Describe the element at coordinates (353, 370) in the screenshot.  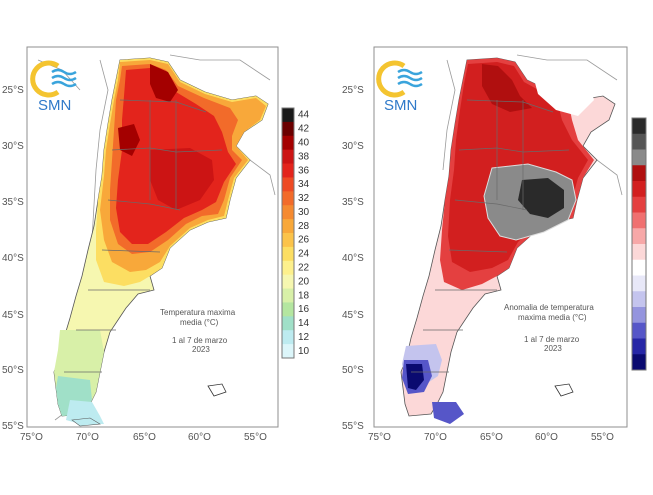
I see `right-lat-tick: 50°S` at that location.